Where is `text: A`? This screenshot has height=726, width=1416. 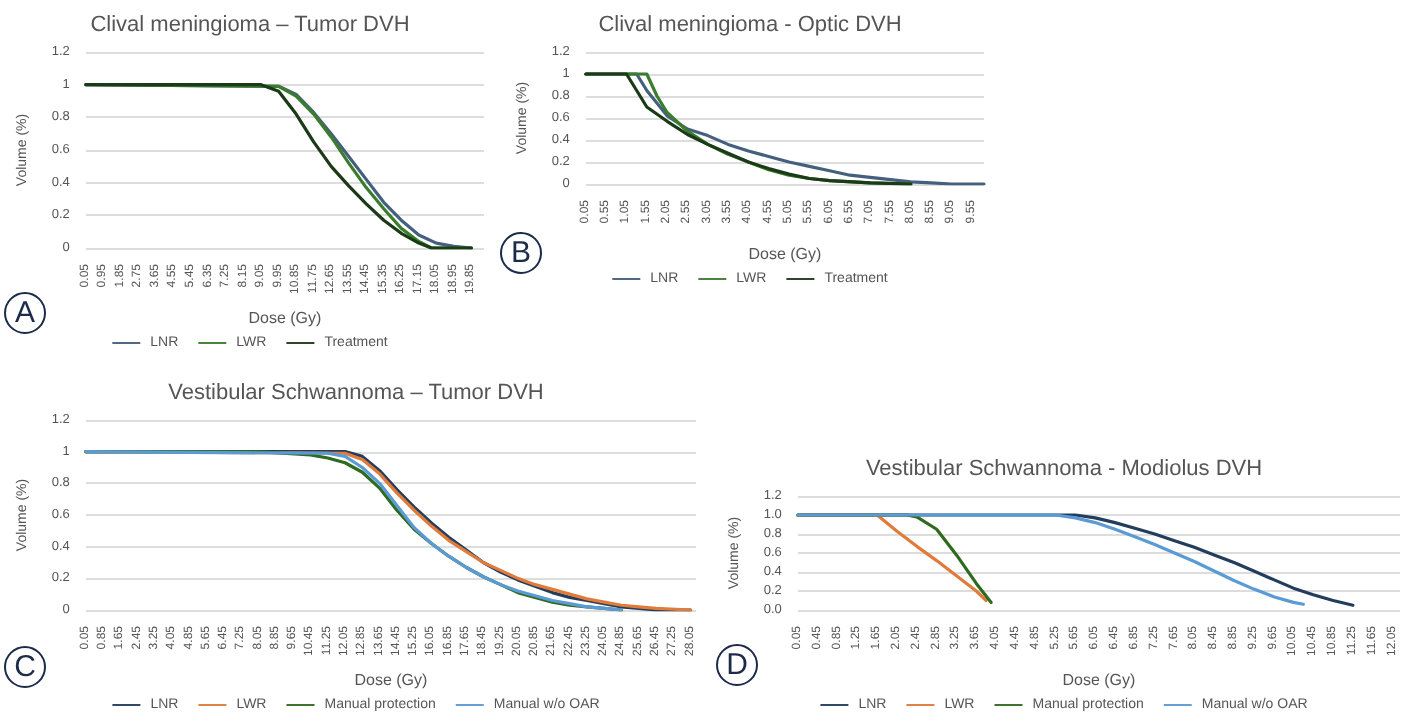
text: A is located at coordinates (25, 313).